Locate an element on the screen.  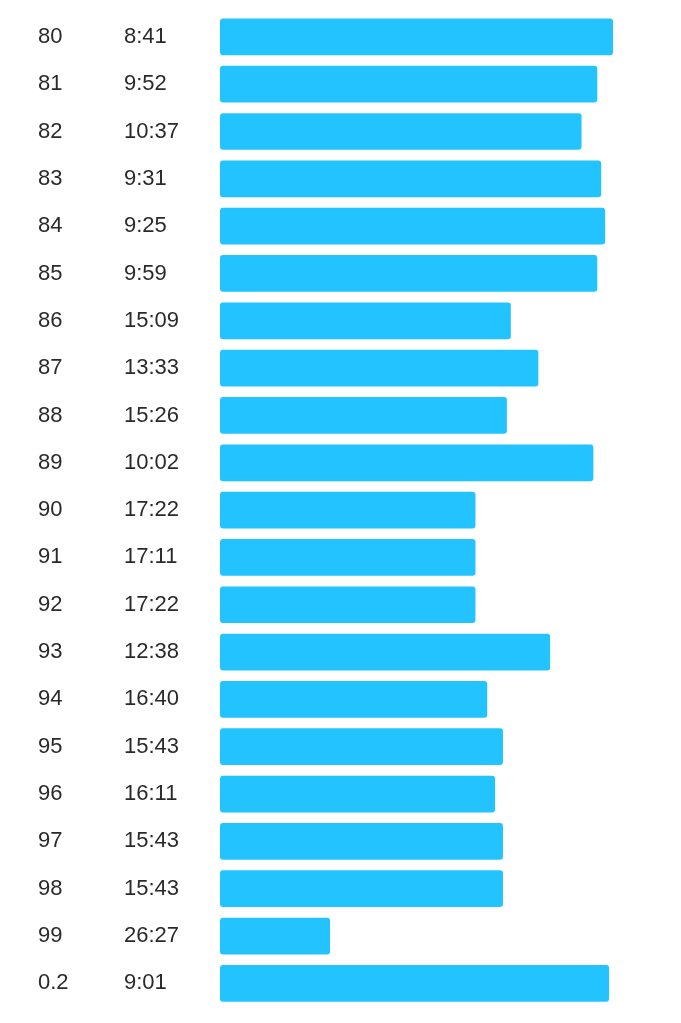
y-tick-label: 87 is located at coordinates (50, 367).